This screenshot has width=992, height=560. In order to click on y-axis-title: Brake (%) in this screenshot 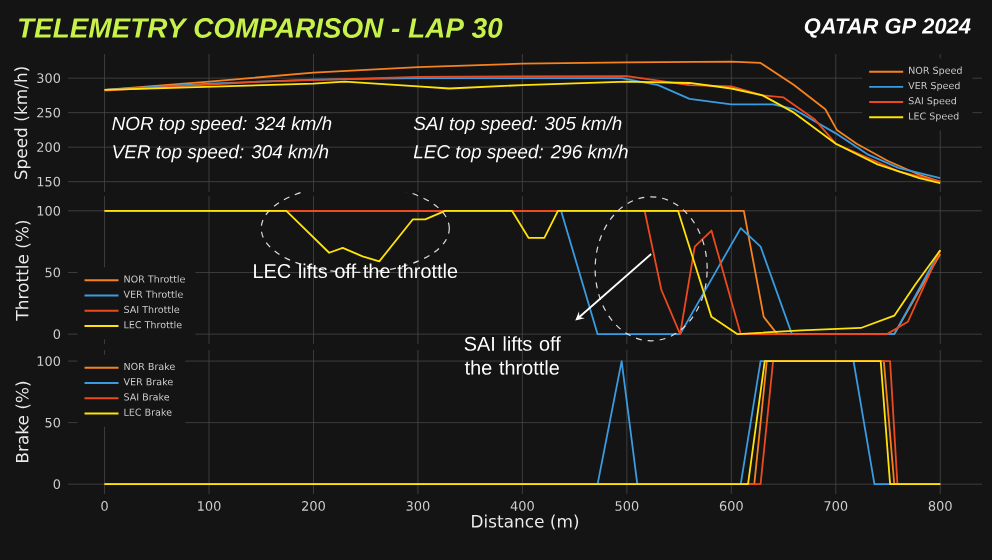, I will do `click(23, 421)`.